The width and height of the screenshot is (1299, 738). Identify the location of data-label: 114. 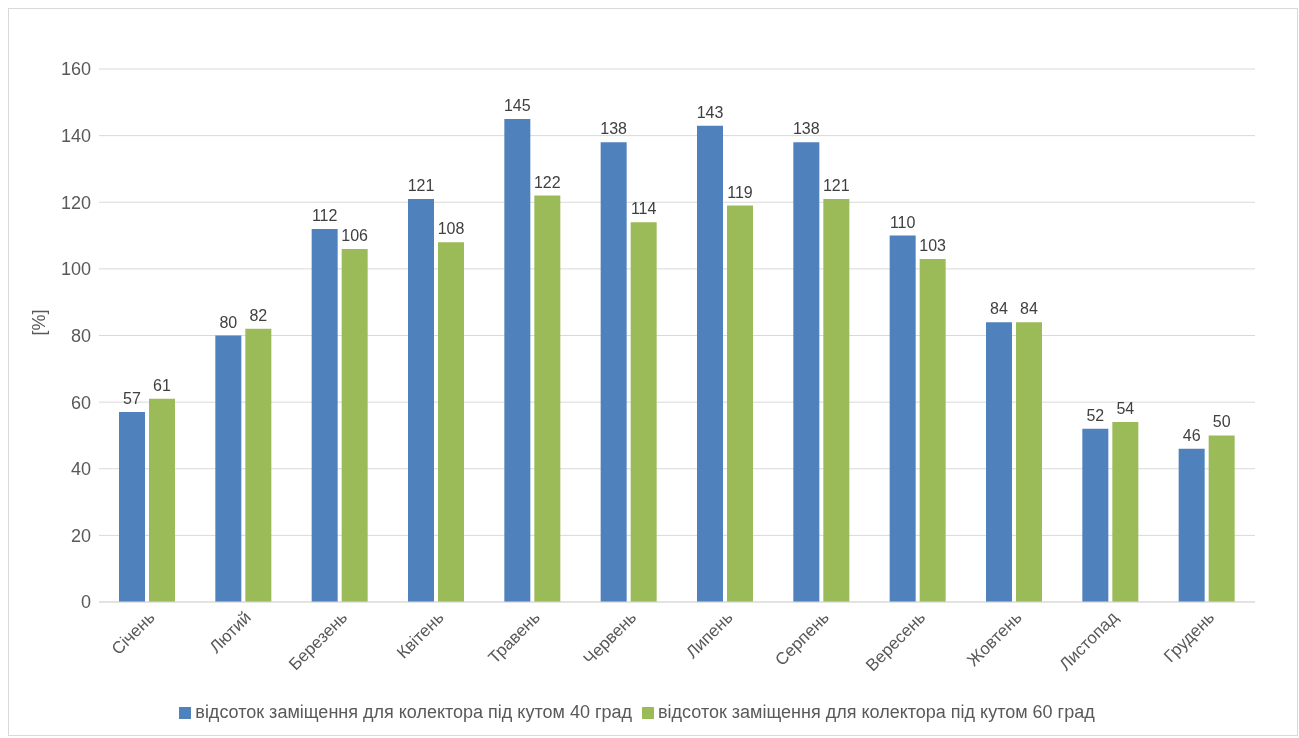
(643, 209).